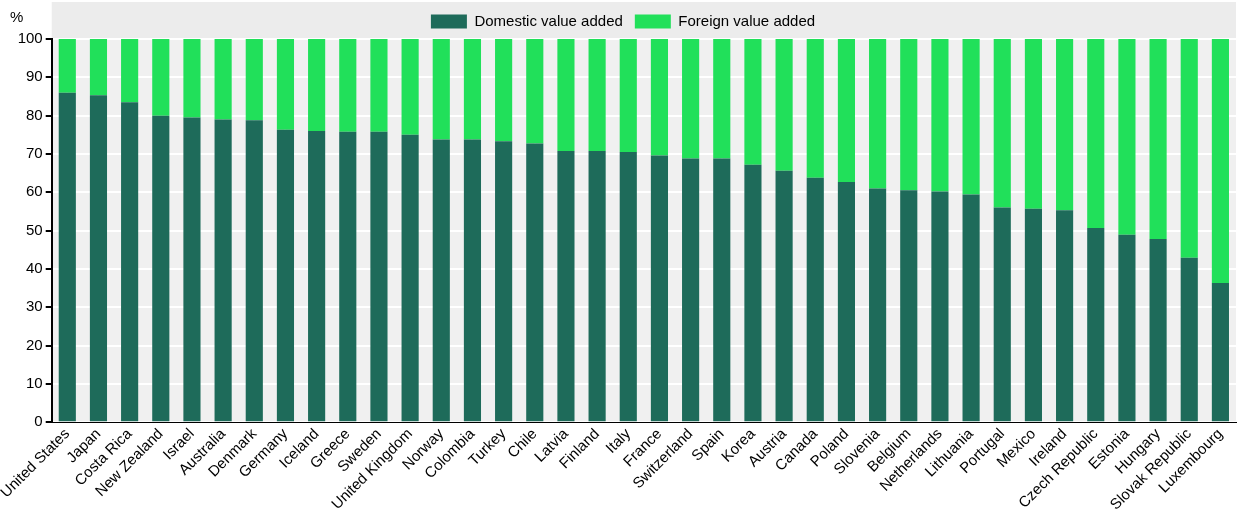 The height and width of the screenshot is (517, 1246). Describe the element at coordinates (747, 20) in the screenshot. I see `legend-label: Foreign value added` at that location.